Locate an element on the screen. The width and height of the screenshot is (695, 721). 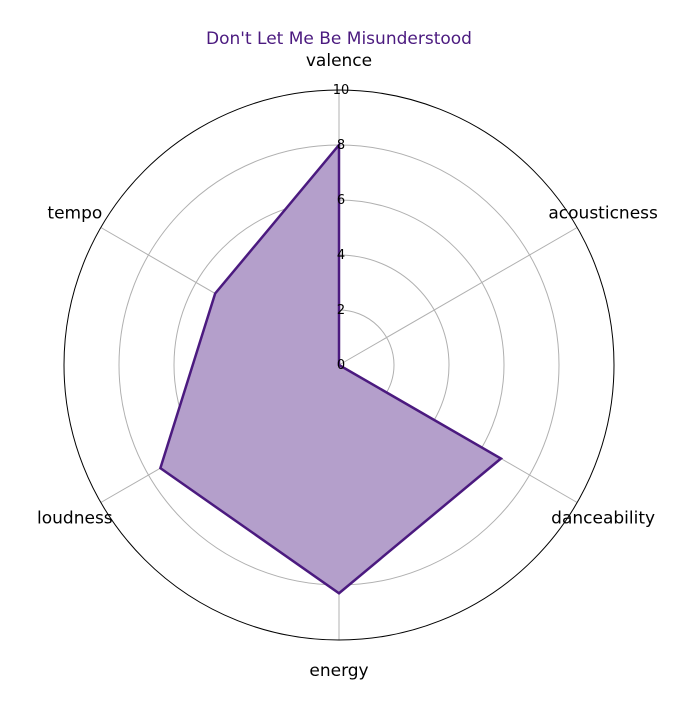
r-tick-label: 2 is located at coordinates (341, 310).